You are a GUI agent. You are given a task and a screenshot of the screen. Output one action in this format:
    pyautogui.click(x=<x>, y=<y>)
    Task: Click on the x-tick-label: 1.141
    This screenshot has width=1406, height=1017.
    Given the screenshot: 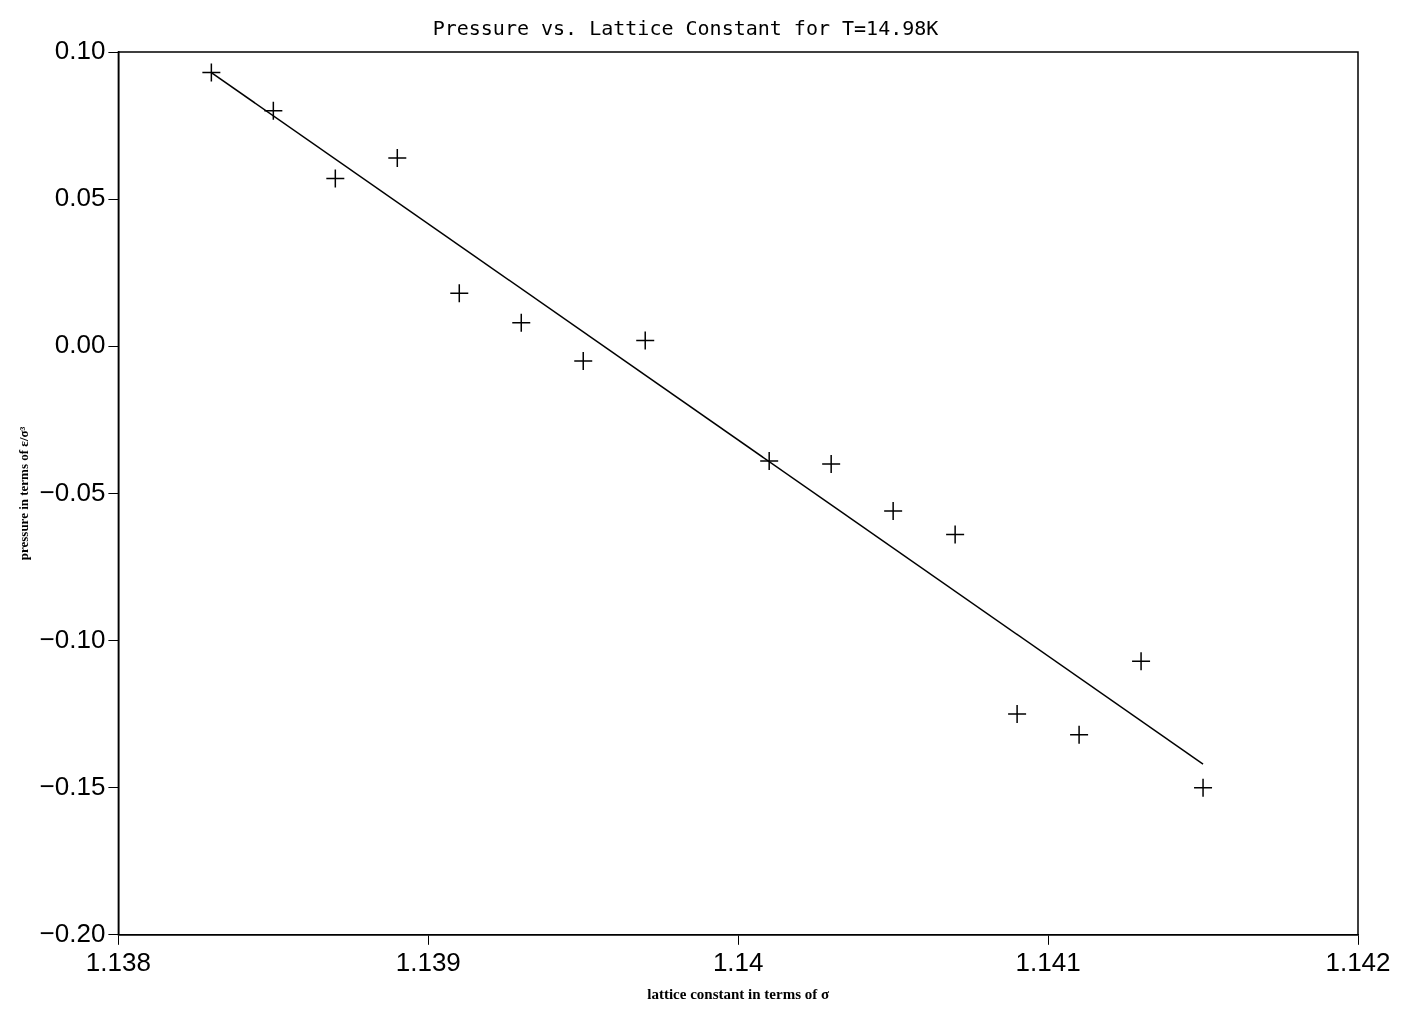 What is the action you would take?
    pyautogui.click(x=1048, y=961)
    